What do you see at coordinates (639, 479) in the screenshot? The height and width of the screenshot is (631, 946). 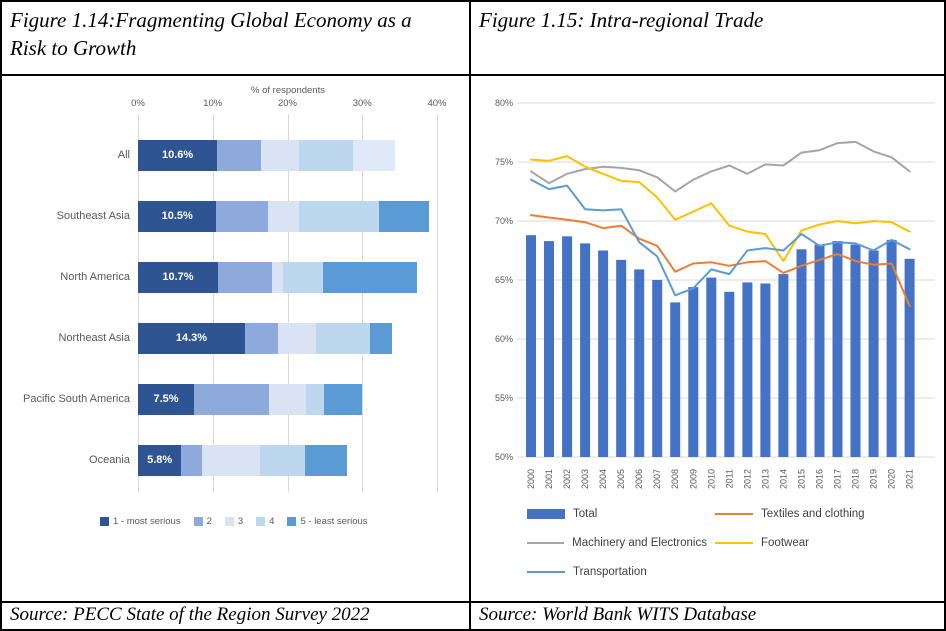 I see `x-tick-label: 2006` at bounding box center [639, 479].